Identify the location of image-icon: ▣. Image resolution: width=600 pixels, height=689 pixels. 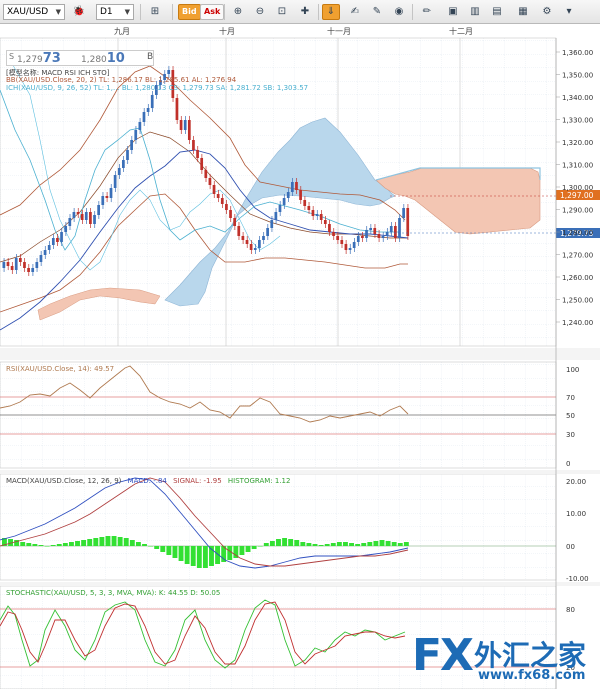
(453, 11).